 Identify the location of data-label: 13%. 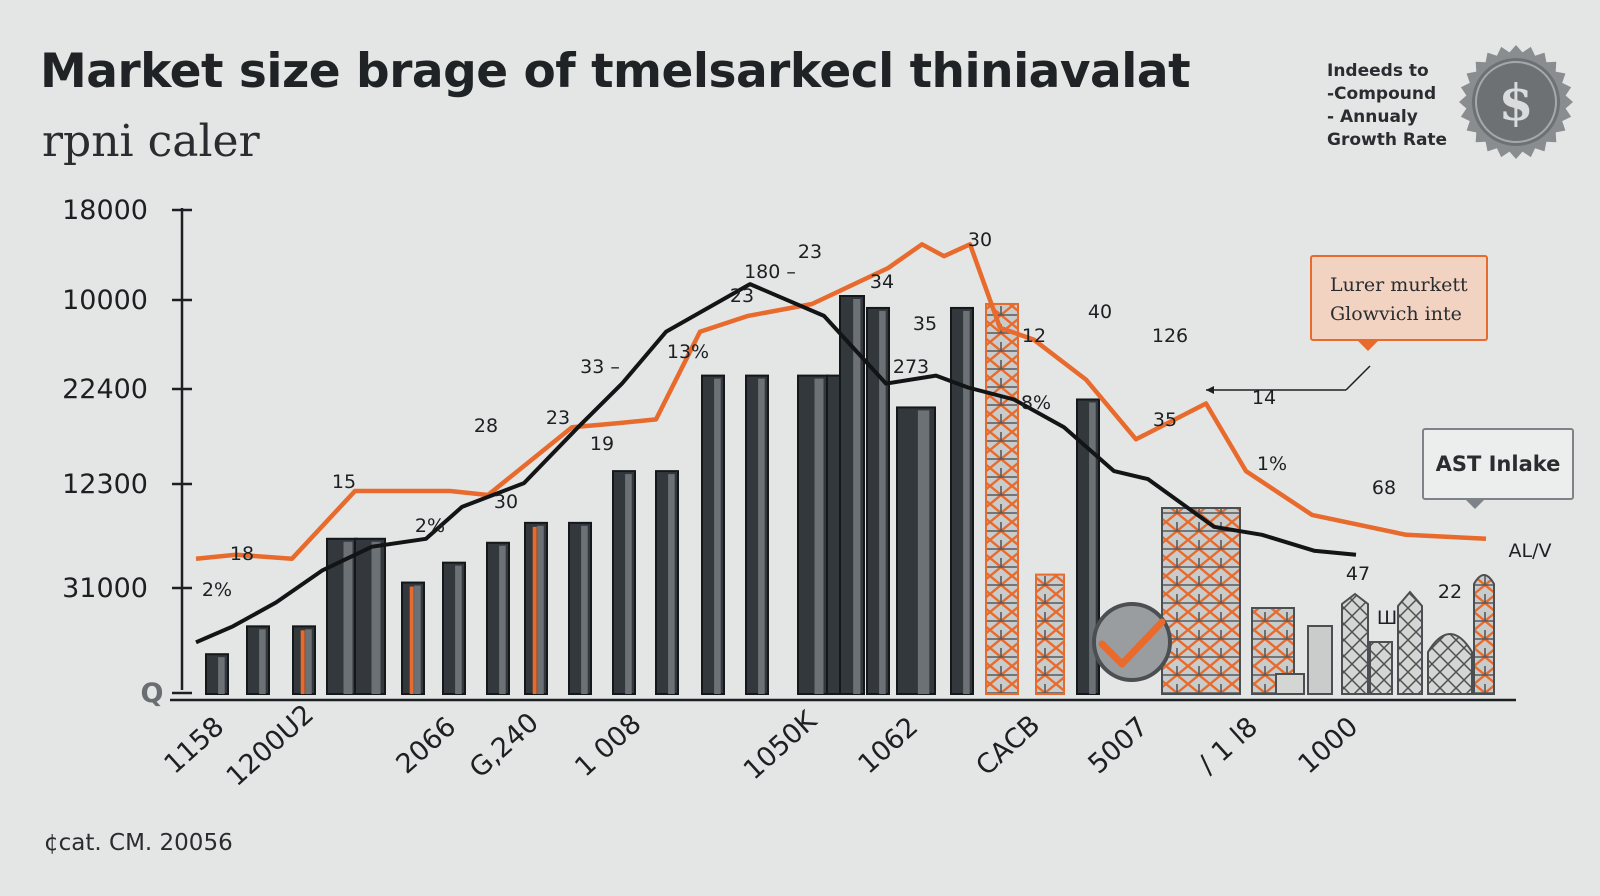
(688, 352).